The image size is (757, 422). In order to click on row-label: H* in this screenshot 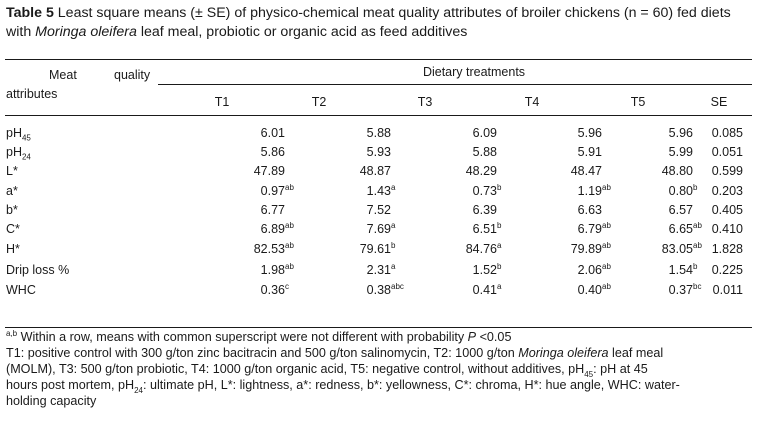, I will do `click(13, 249)`.